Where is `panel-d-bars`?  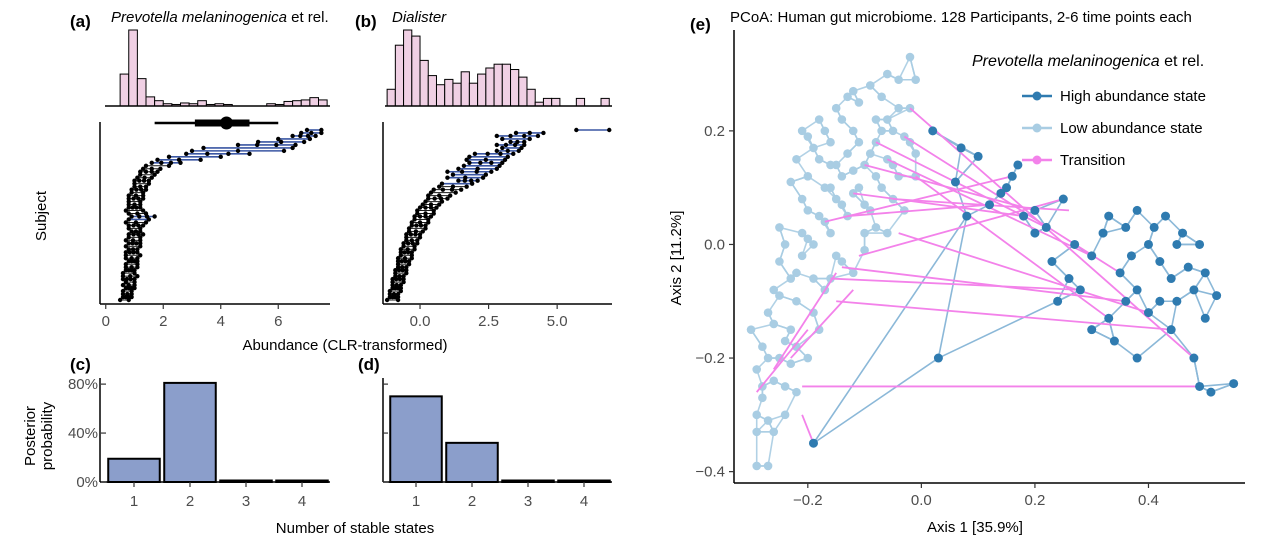 panel-d-bars is located at coordinates (500, 439).